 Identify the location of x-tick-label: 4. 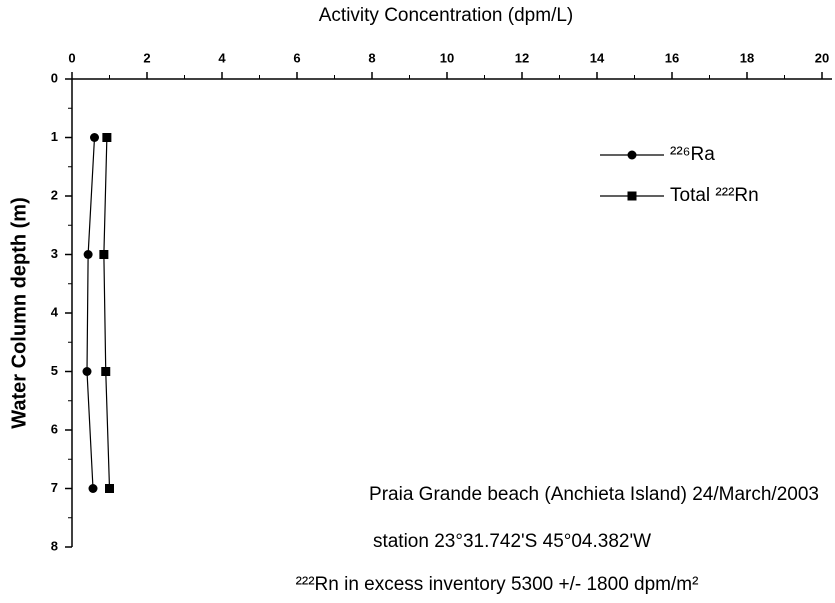
(222, 57).